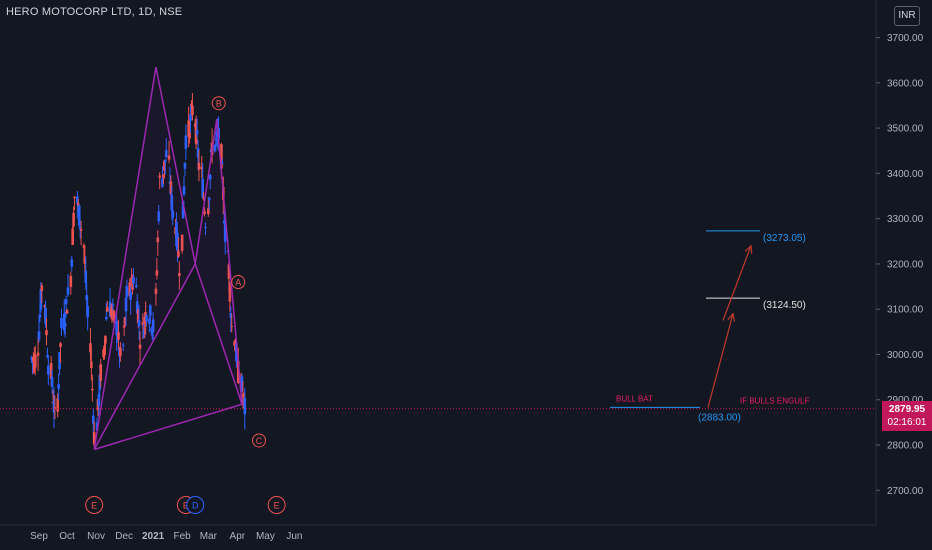  I want to click on price-tick-label: 3600.00, so click(905, 83).